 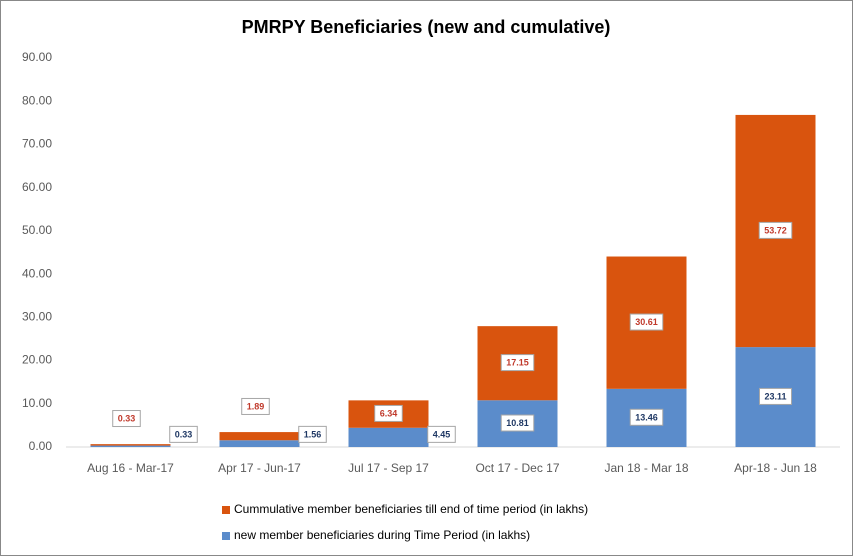 I want to click on data-label: 4.45, so click(x=442, y=434).